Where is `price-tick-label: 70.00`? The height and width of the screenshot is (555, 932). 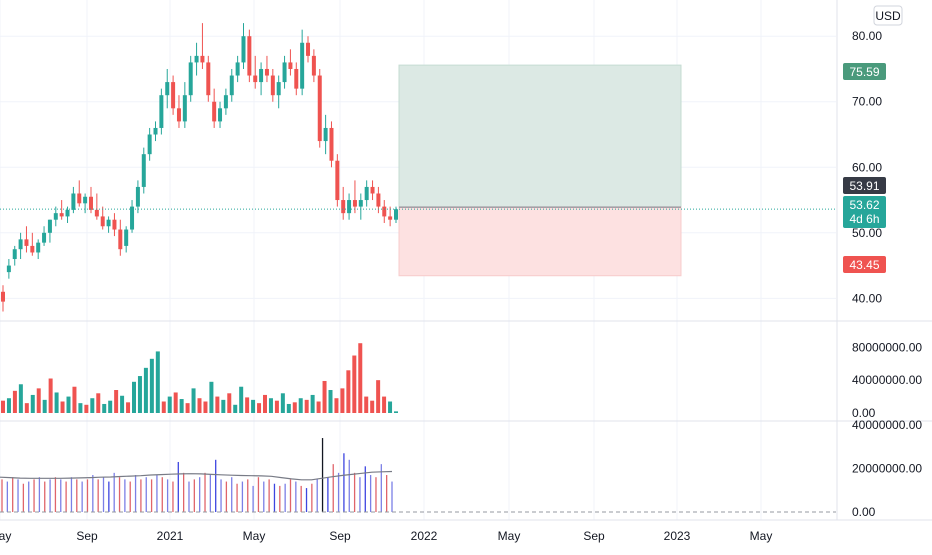 price-tick-label: 70.00 is located at coordinates (867, 102).